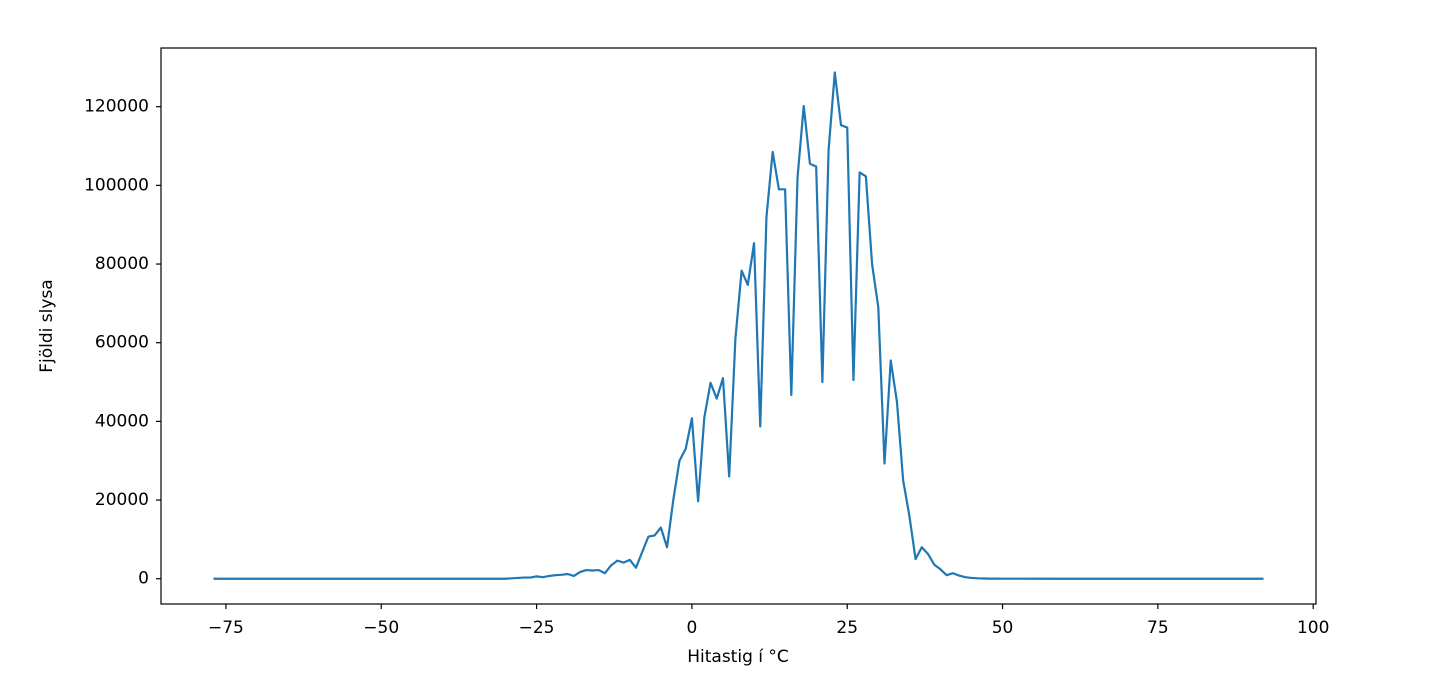 The image size is (1449, 683). I want to click on x-tick-label: 75, so click(1158, 628).